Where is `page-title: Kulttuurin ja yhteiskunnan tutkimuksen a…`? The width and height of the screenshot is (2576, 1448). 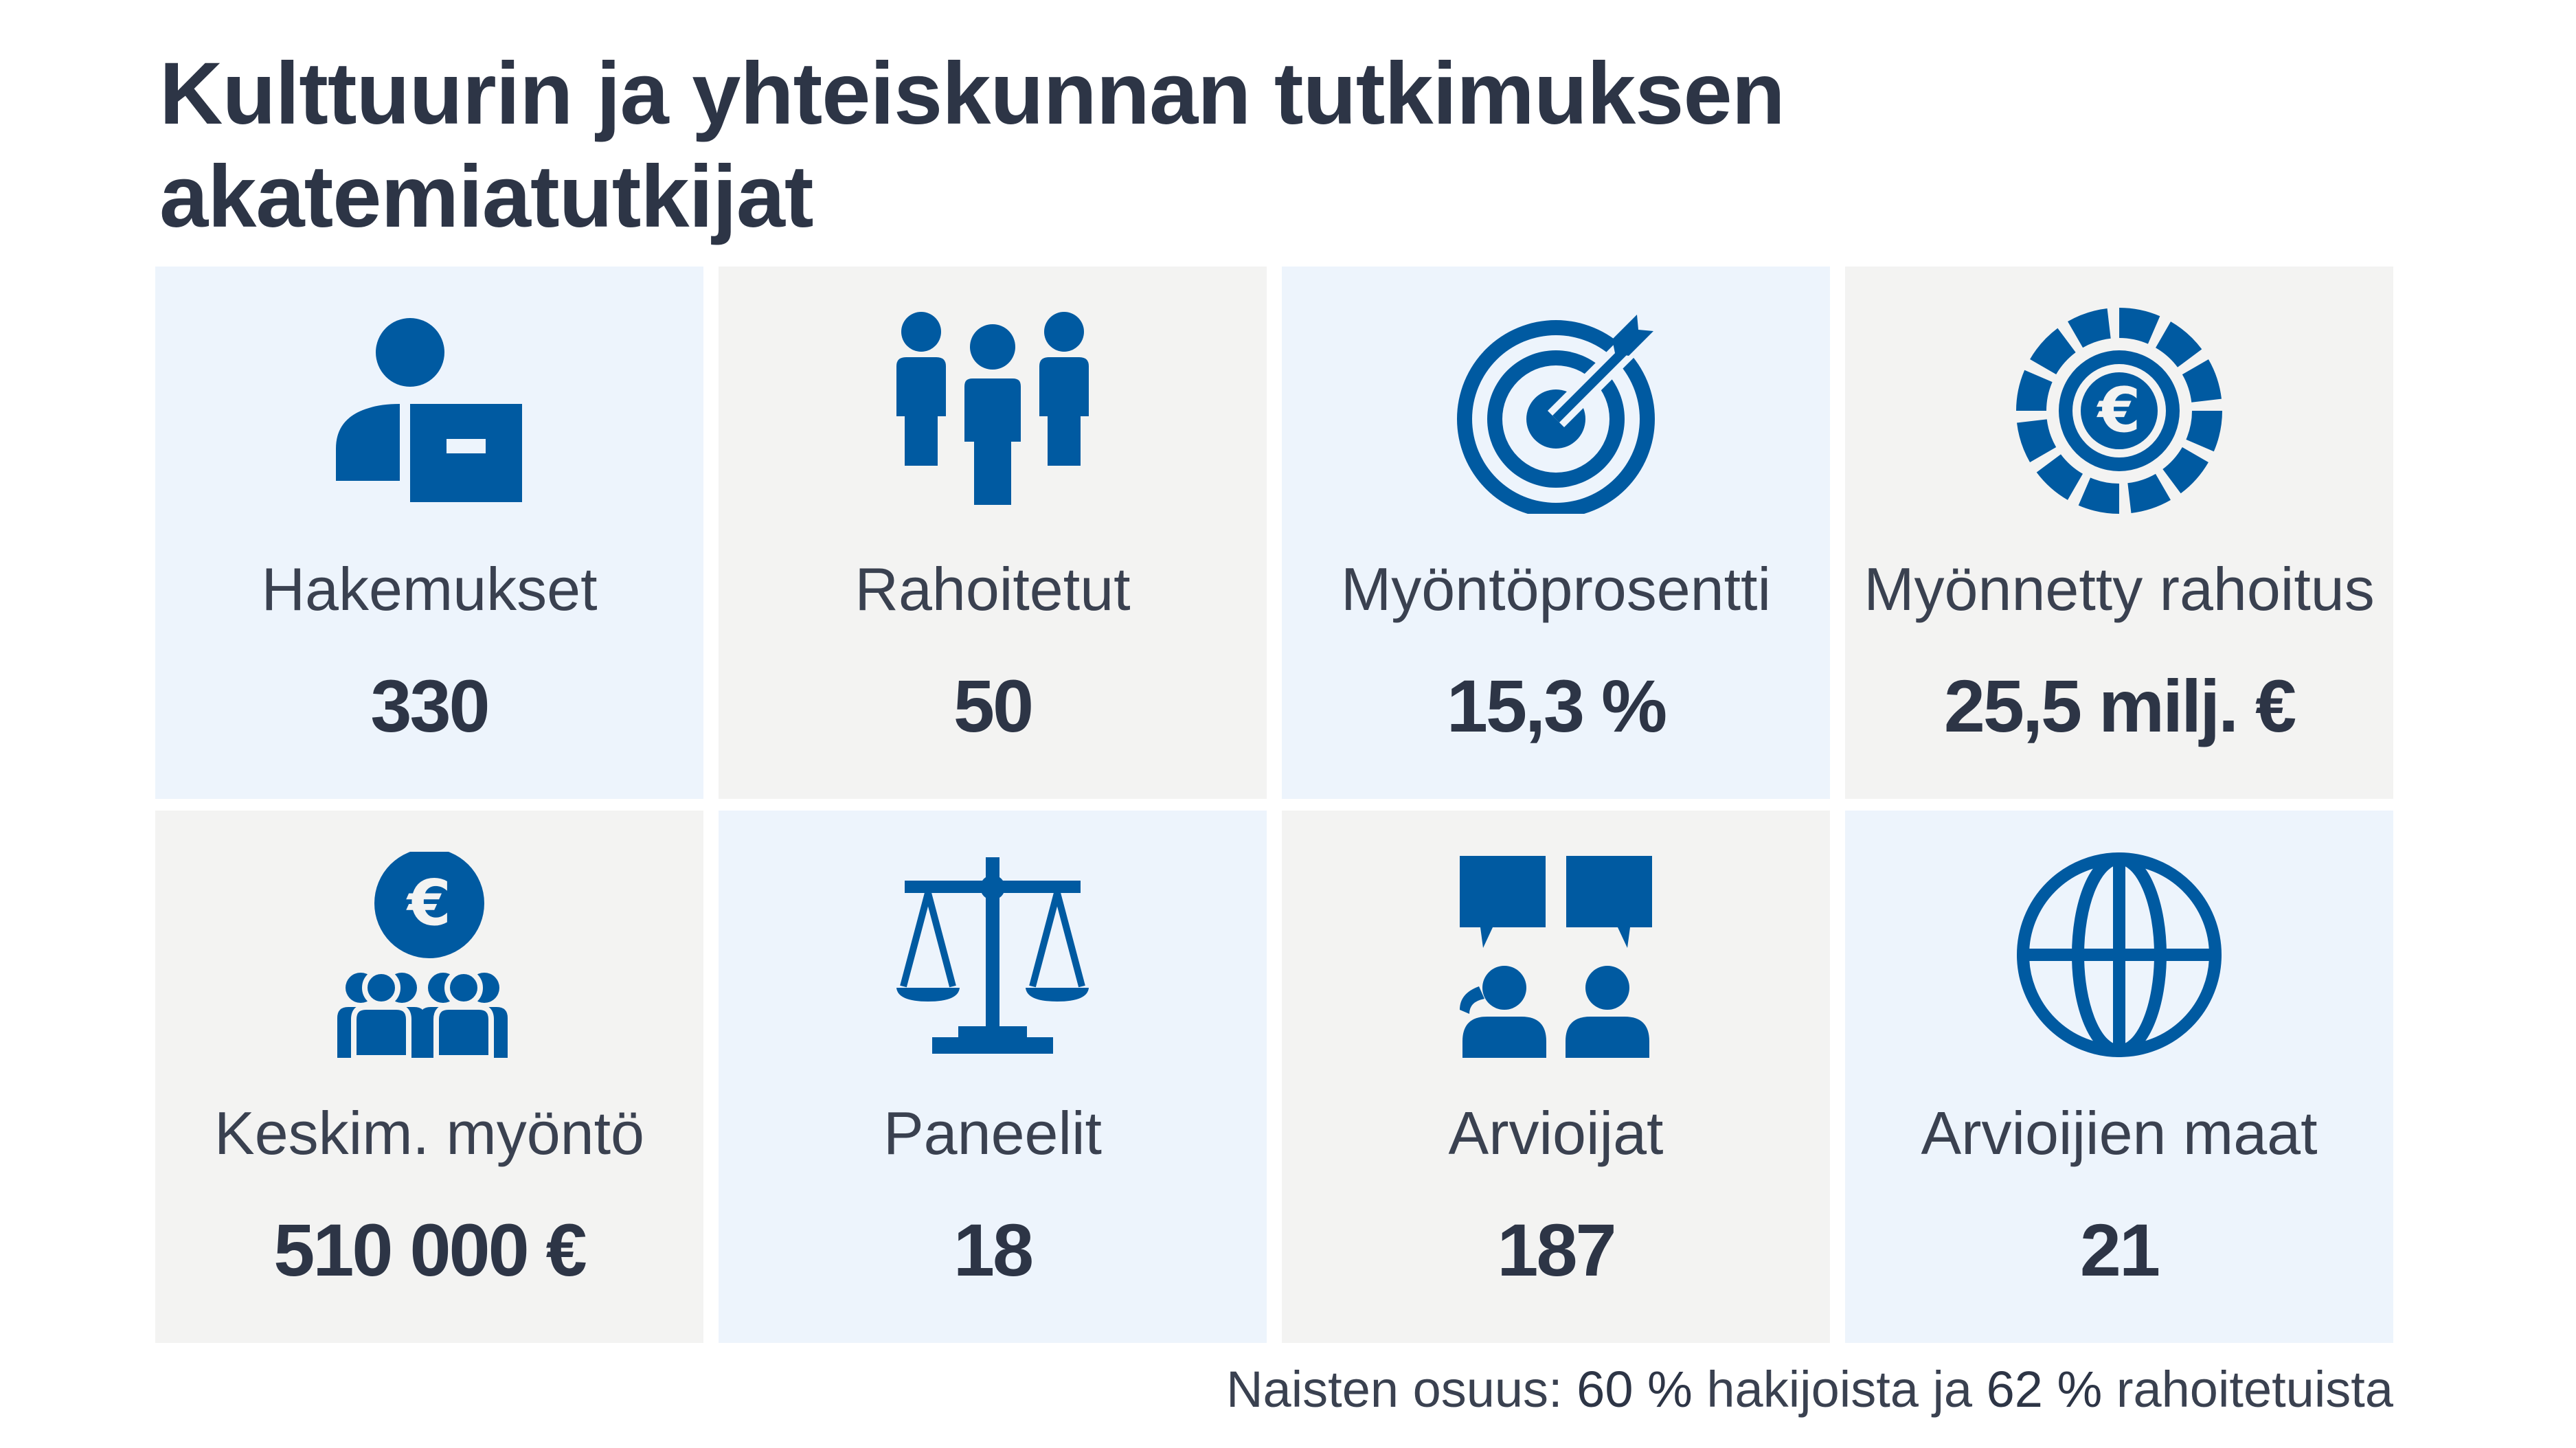 page-title: Kulttuurin ja yhteiskunnan tutkimuksen a… is located at coordinates (1292, 146).